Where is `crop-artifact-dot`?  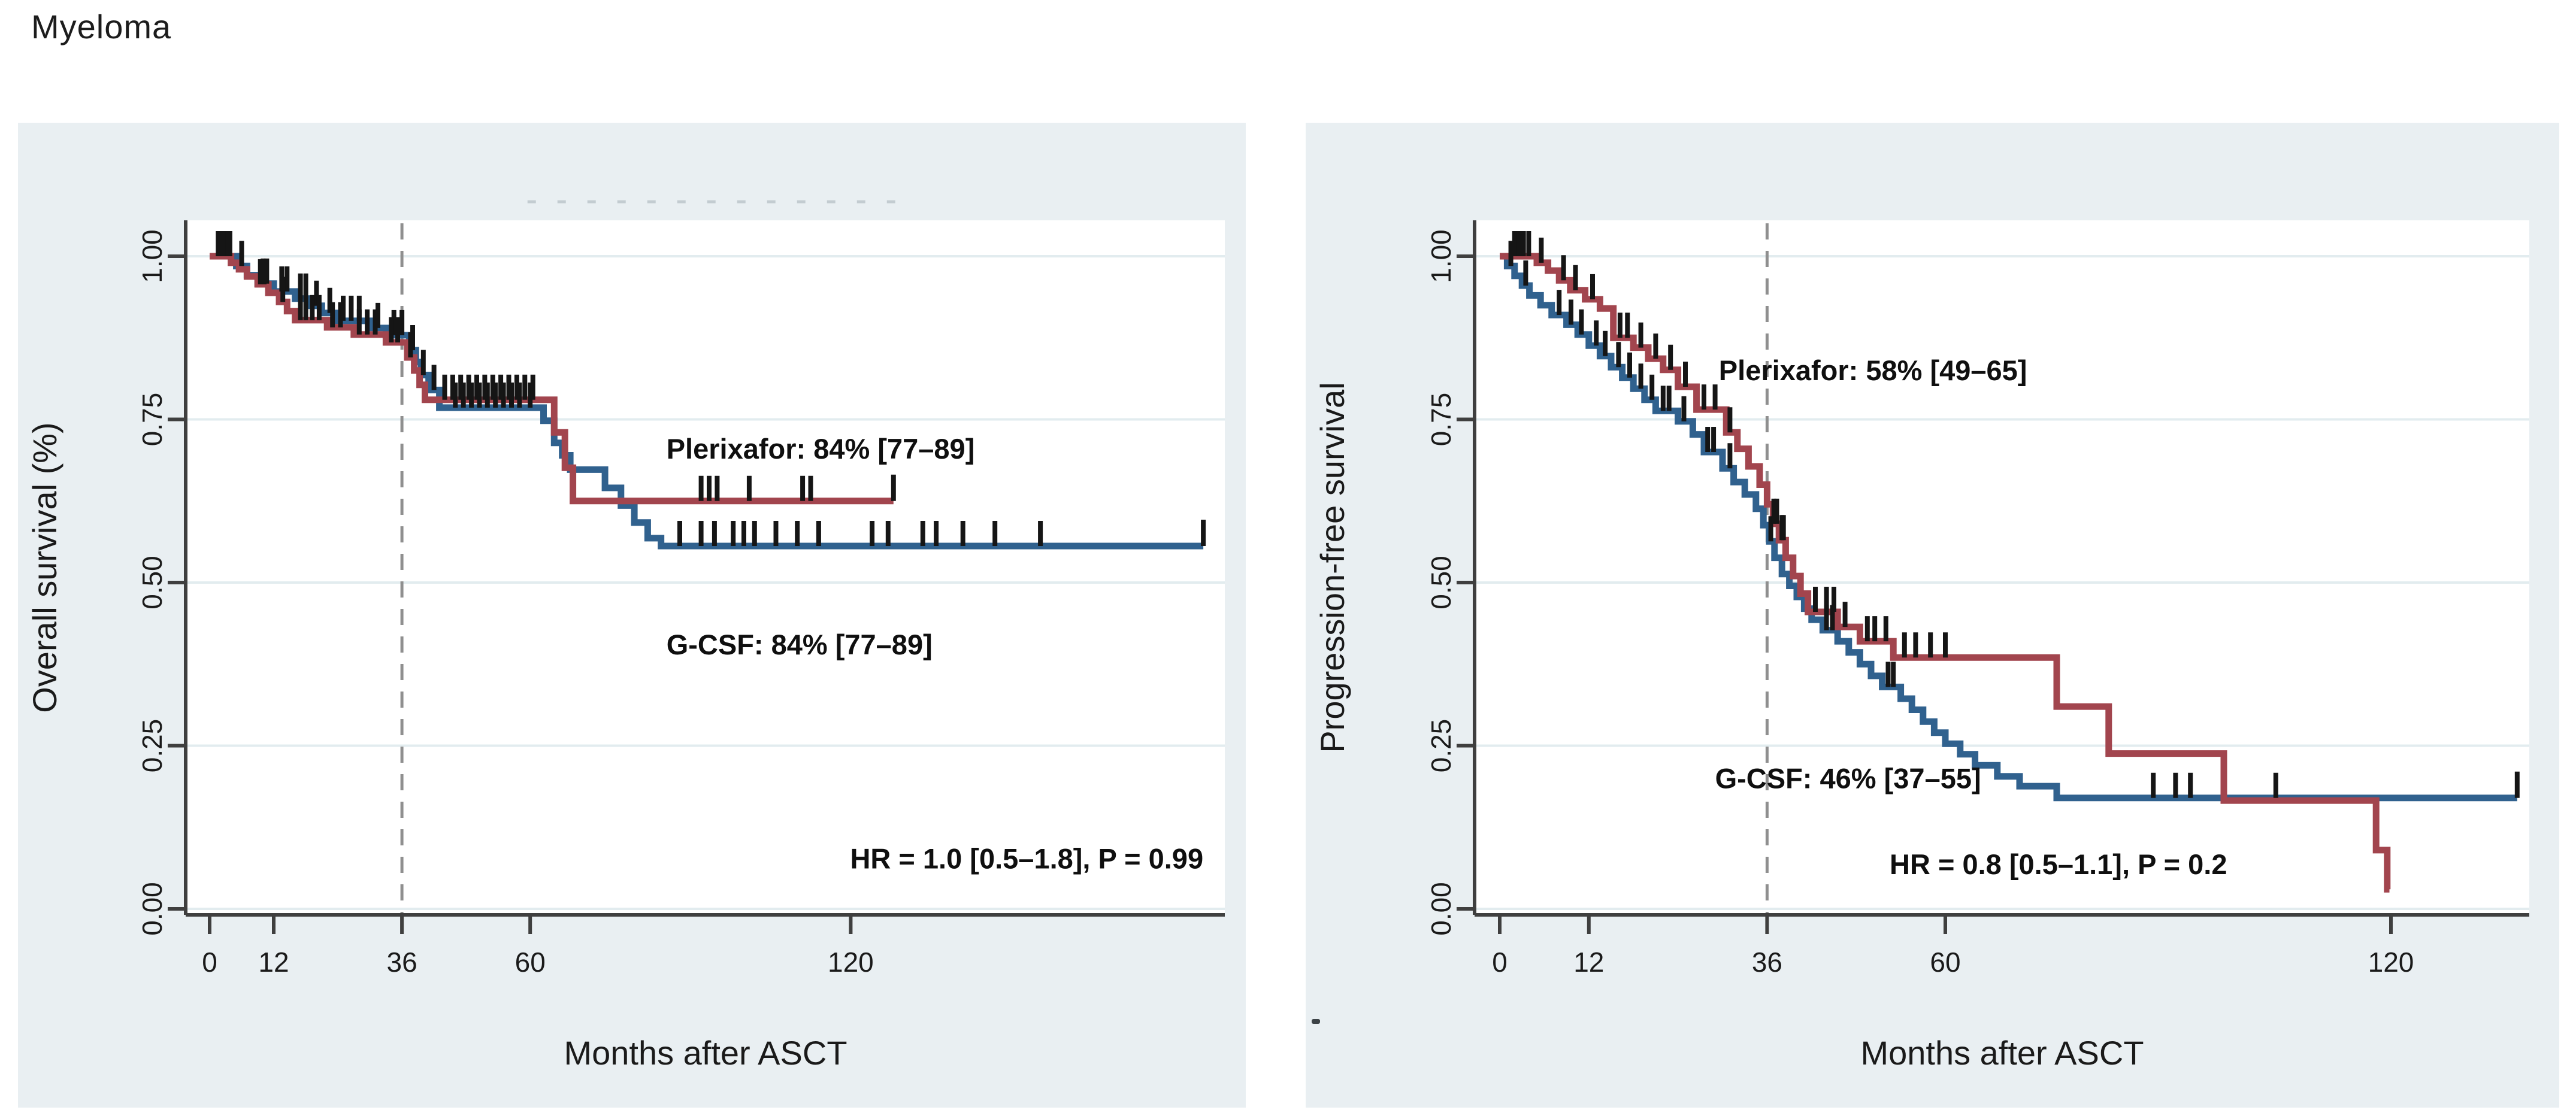 crop-artifact-dot is located at coordinates (1316, 1021).